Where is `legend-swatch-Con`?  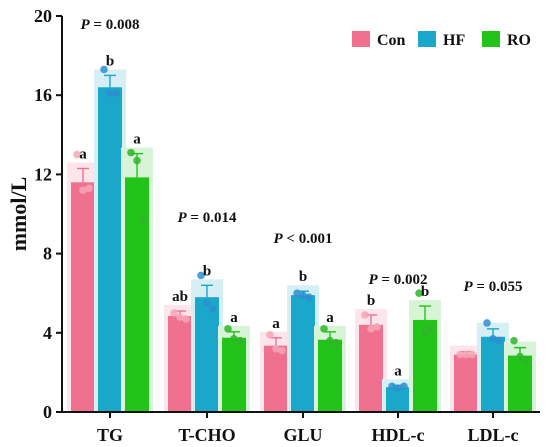 legend-swatch-Con is located at coordinates (361, 39).